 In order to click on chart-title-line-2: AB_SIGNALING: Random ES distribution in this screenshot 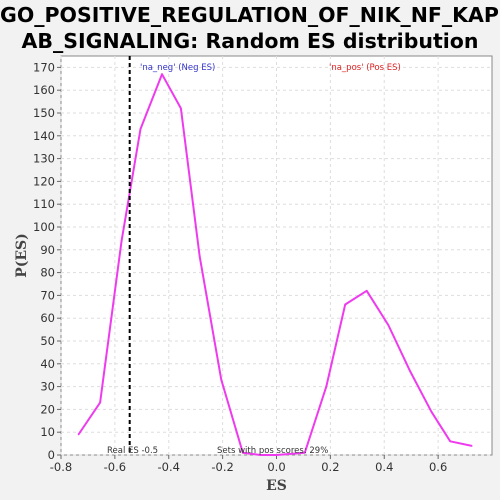, I will do `click(250, 41)`.